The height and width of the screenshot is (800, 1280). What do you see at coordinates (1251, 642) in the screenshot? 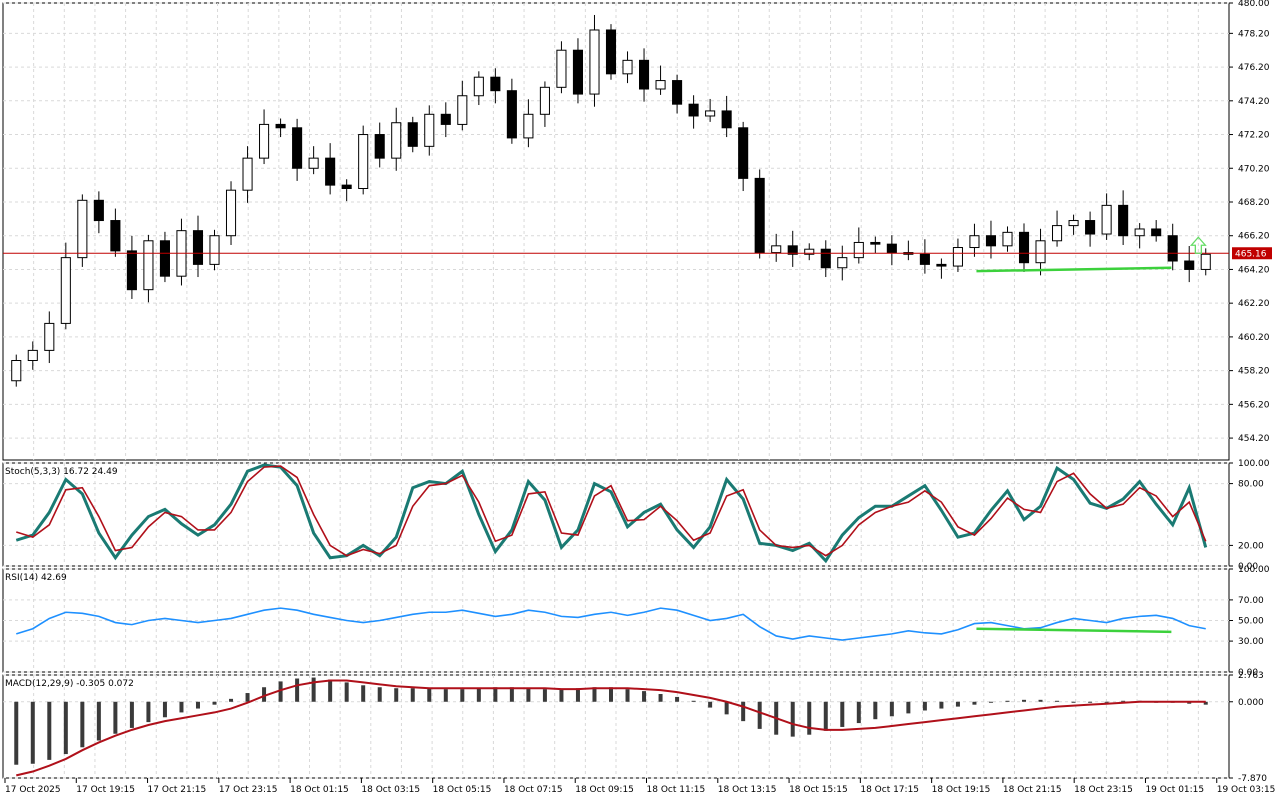
I see `rsi-ytick-label: 30.00` at bounding box center [1251, 642].